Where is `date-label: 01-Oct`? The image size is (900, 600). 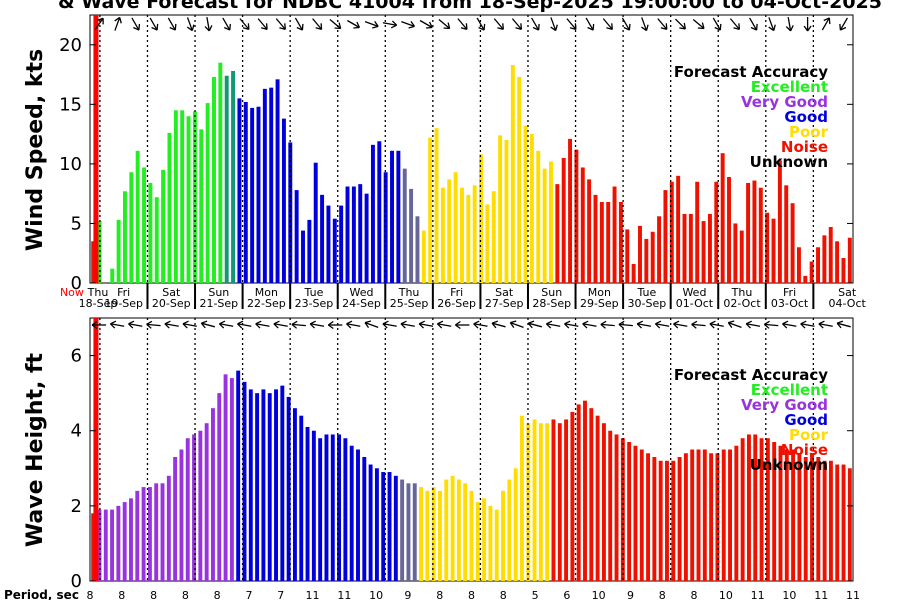 date-label: 01-Oct is located at coordinates (695, 303).